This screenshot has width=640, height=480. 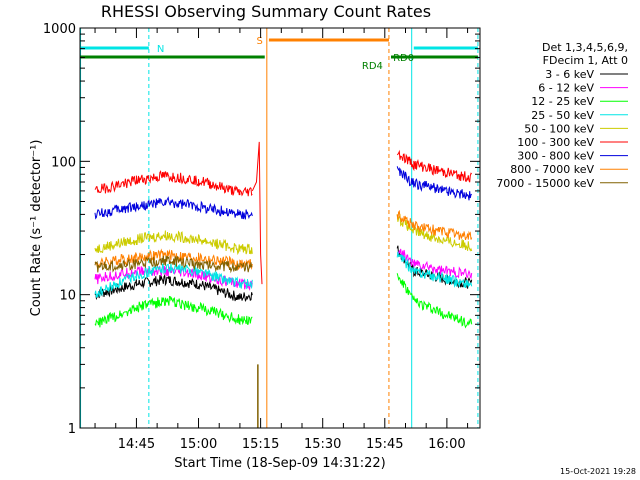 What do you see at coordinates (598, 471) in the screenshot?
I see `footer-date: 15-Oct-2021 19:28` at bounding box center [598, 471].